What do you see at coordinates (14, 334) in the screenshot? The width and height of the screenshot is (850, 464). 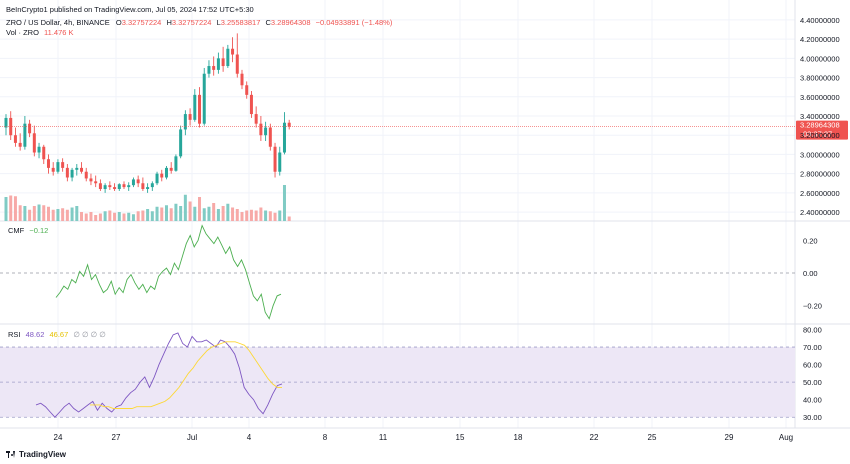 I see `rsi-label: RSI` at bounding box center [14, 334].